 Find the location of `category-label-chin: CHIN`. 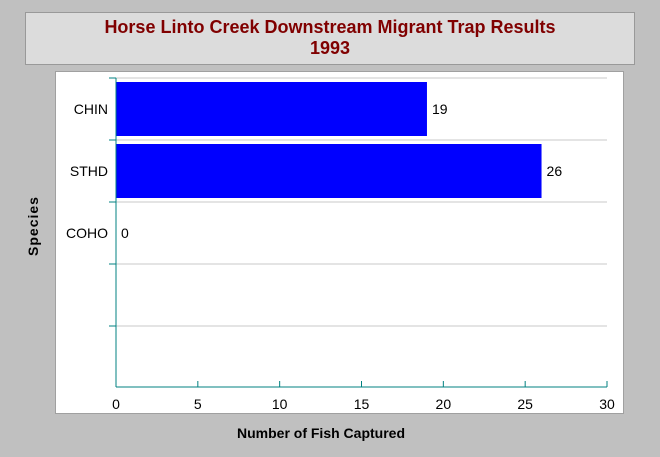

category-label-chin: CHIN is located at coordinates (91, 109).